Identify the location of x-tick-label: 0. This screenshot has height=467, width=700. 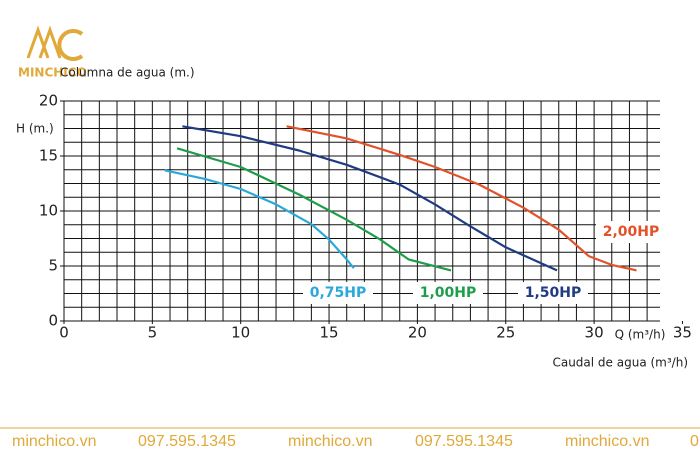
(64, 333).